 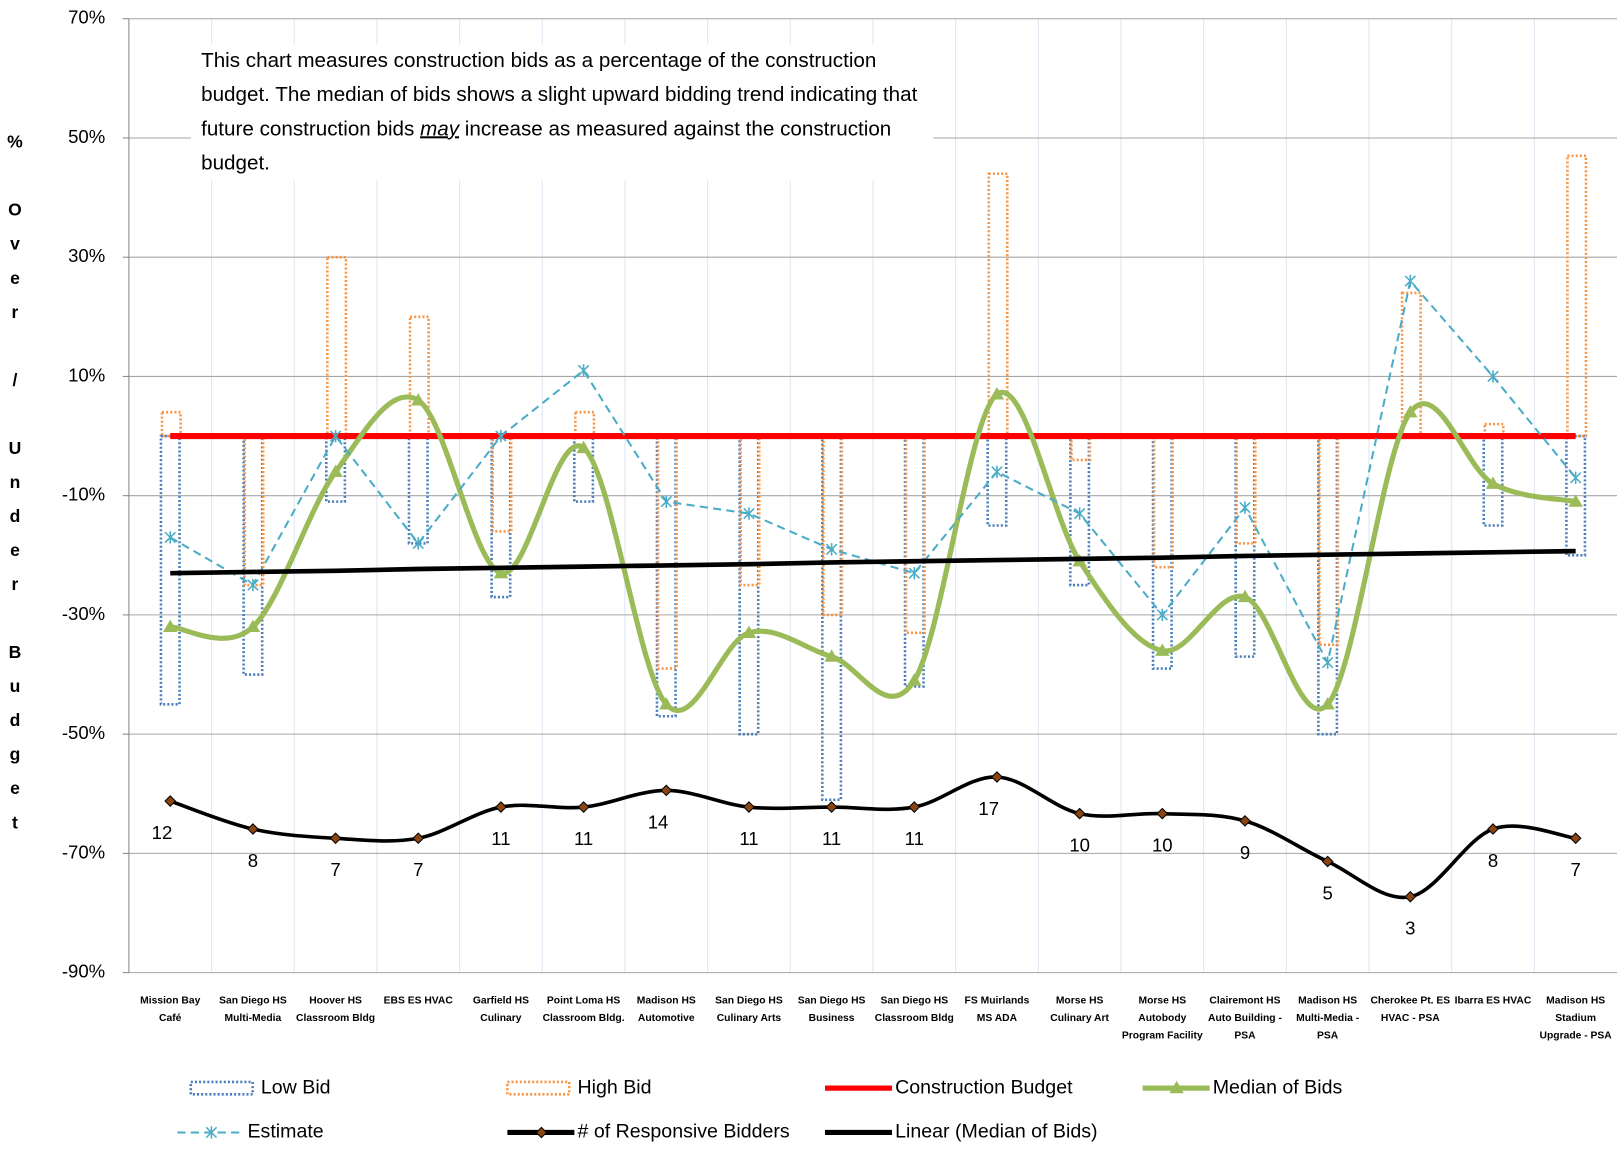 What do you see at coordinates (1245, 852) in the screenshot?
I see `data-label: 9` at bounding box center [1245, 852].